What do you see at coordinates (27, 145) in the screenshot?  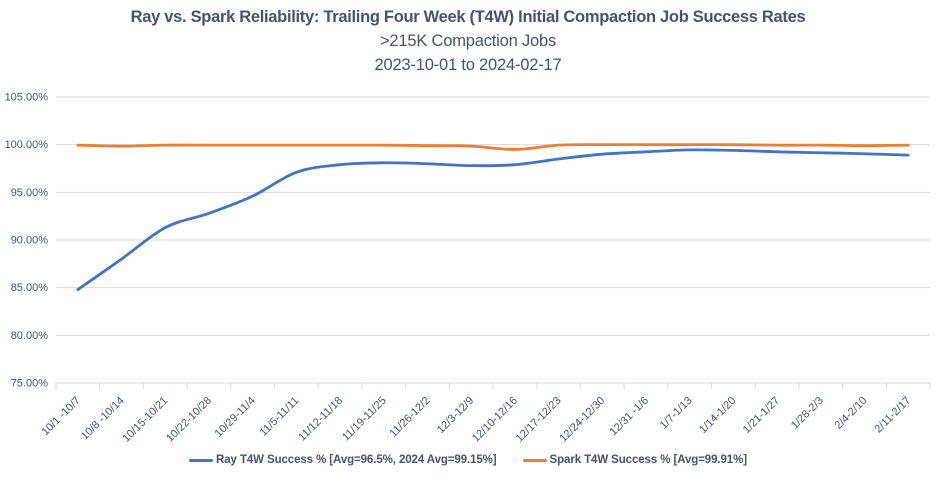 I see `y-axis-label: 100.00%` at bounding box center [27, 145].